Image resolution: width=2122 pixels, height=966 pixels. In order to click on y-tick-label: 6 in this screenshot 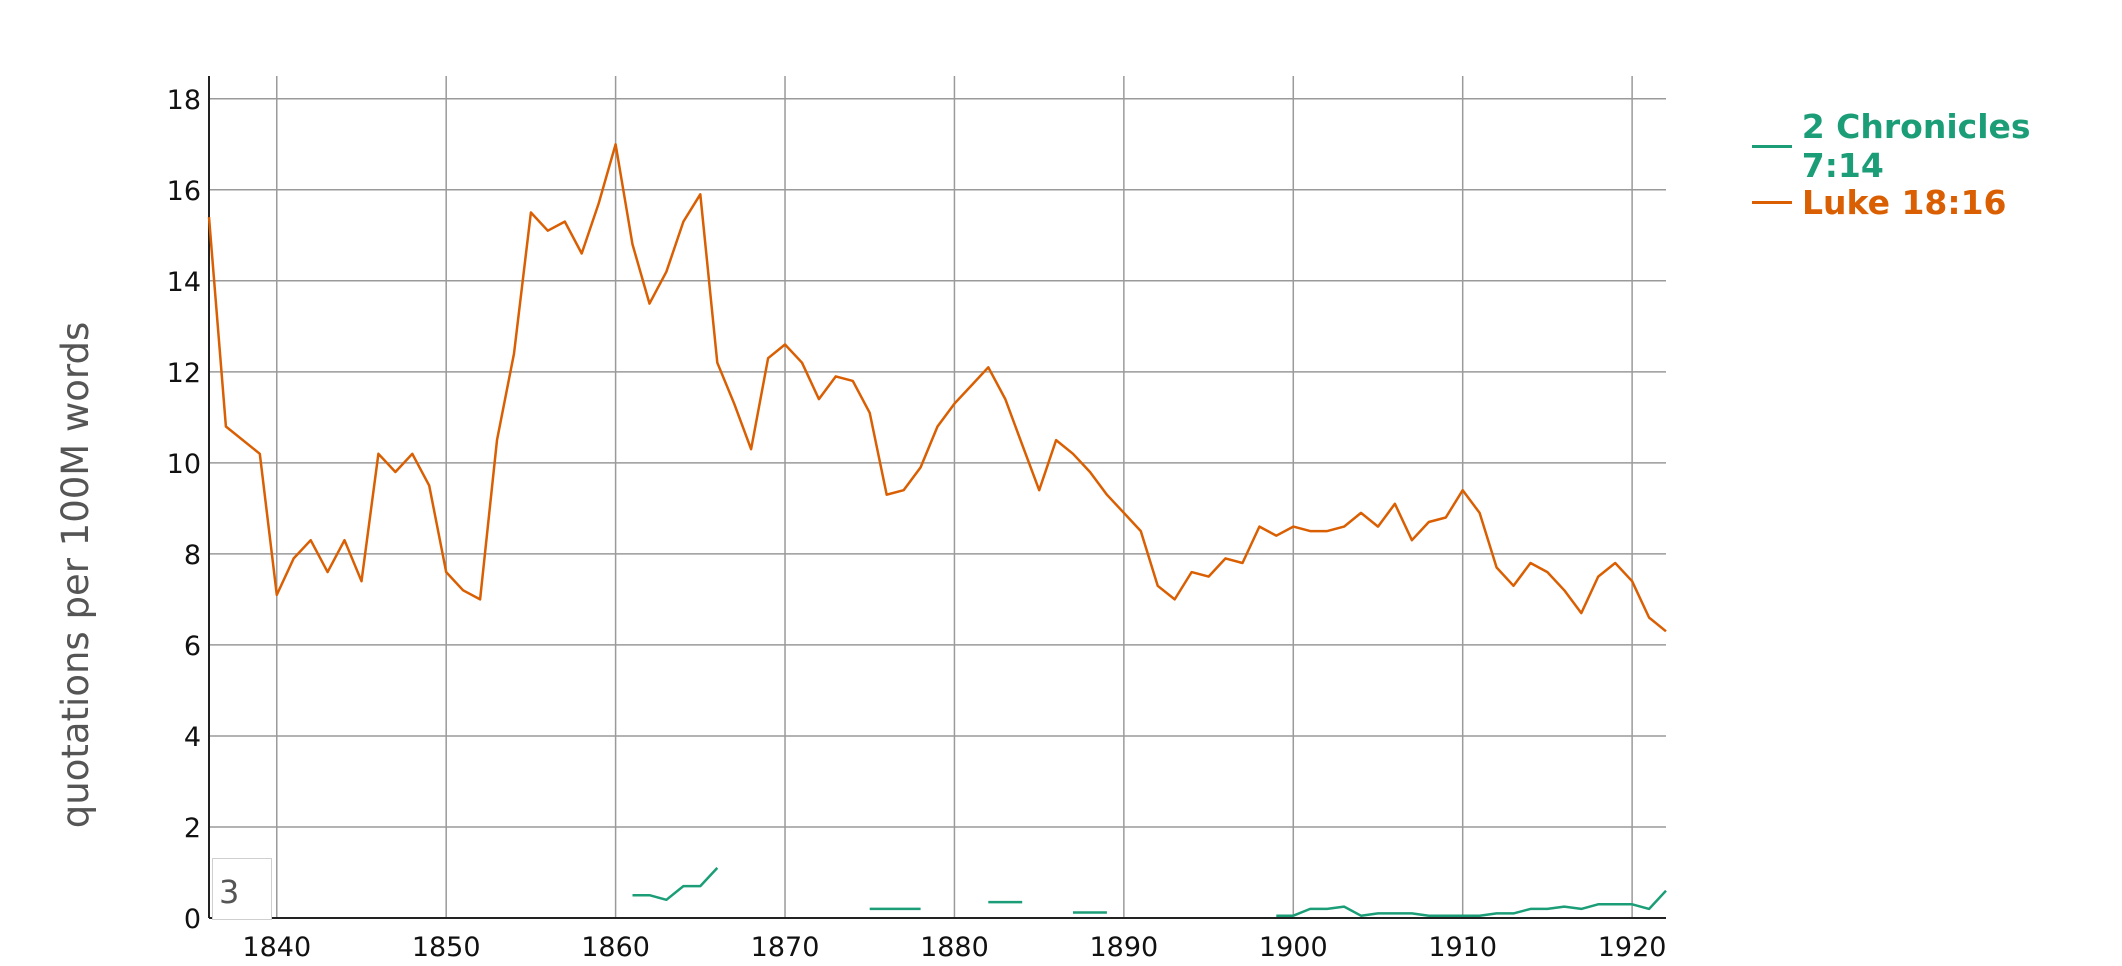, I will do `click(192, 646)`.